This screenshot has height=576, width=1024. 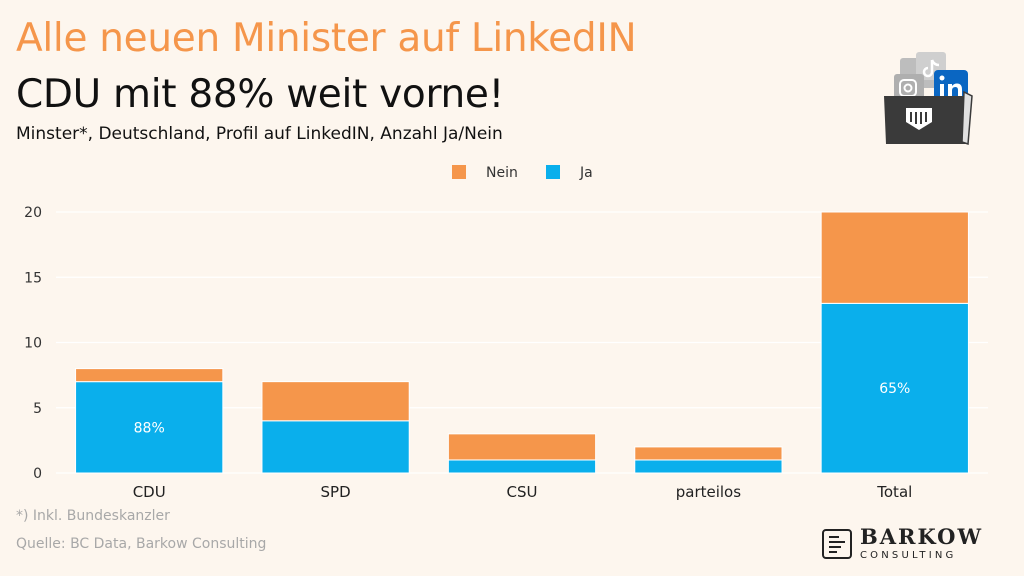 I want to click on x-tick-label: CSU, so click(x=522, y=492).